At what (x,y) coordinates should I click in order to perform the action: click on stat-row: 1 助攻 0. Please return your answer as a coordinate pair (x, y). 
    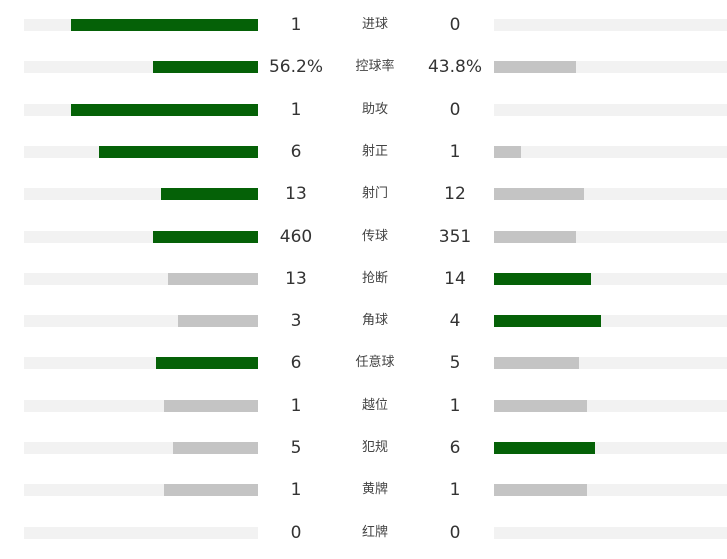
    Looking at the image, I should click on (363, 110).